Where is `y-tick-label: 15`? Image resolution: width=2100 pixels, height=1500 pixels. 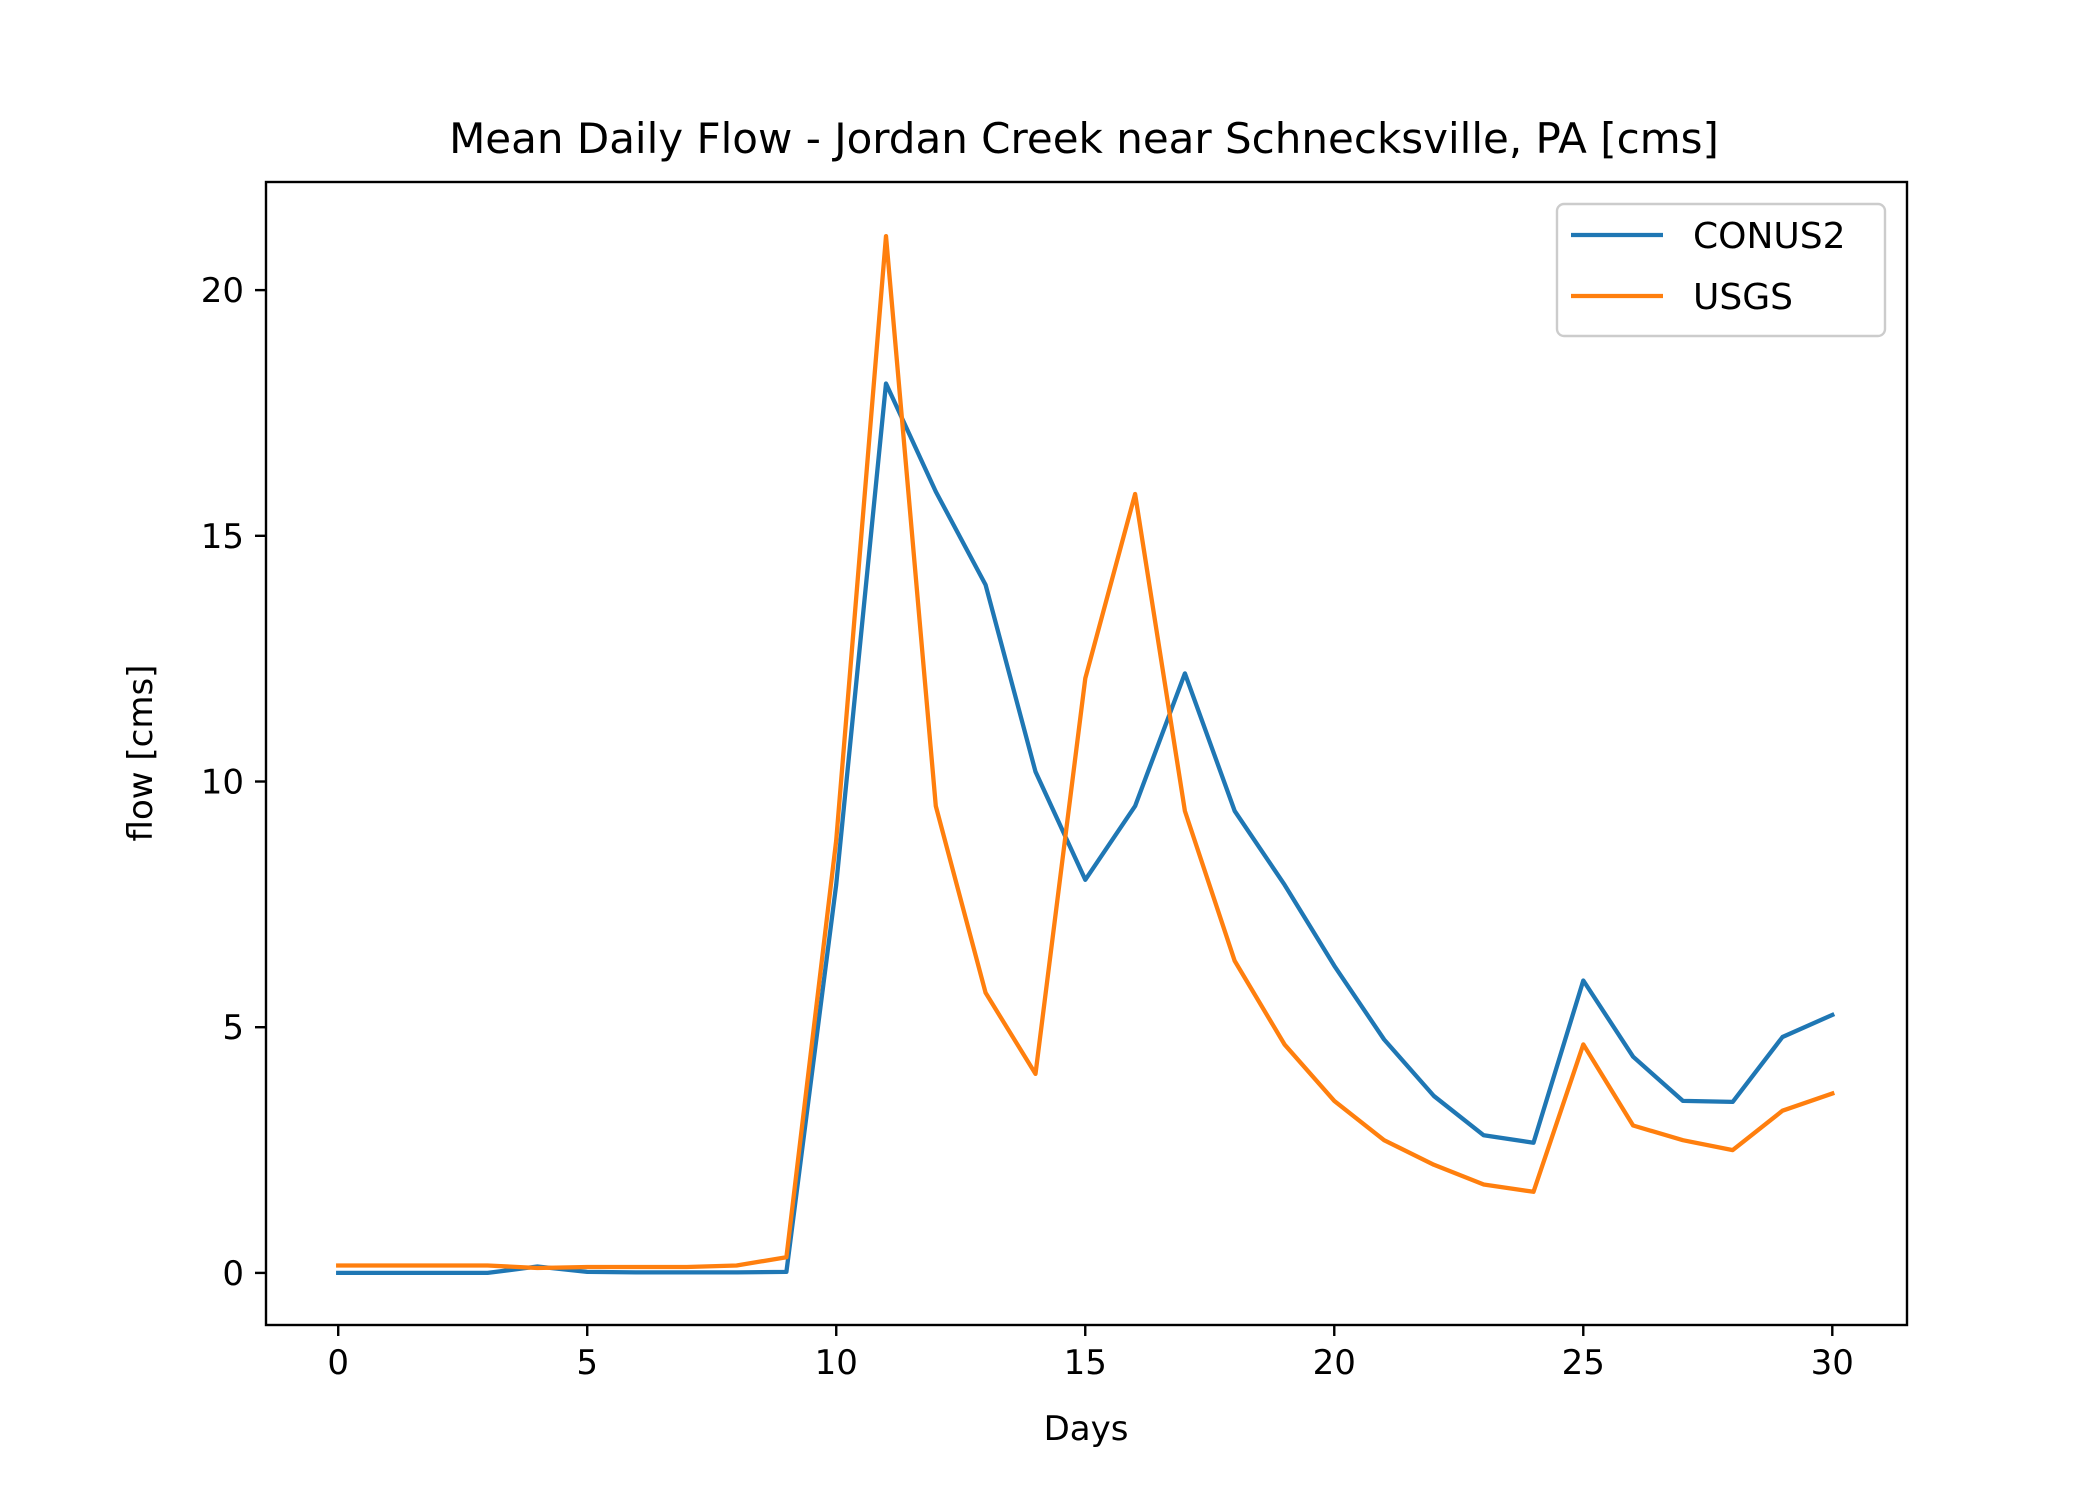
y-tick-label: 15 is located at coordinates (222, 537).